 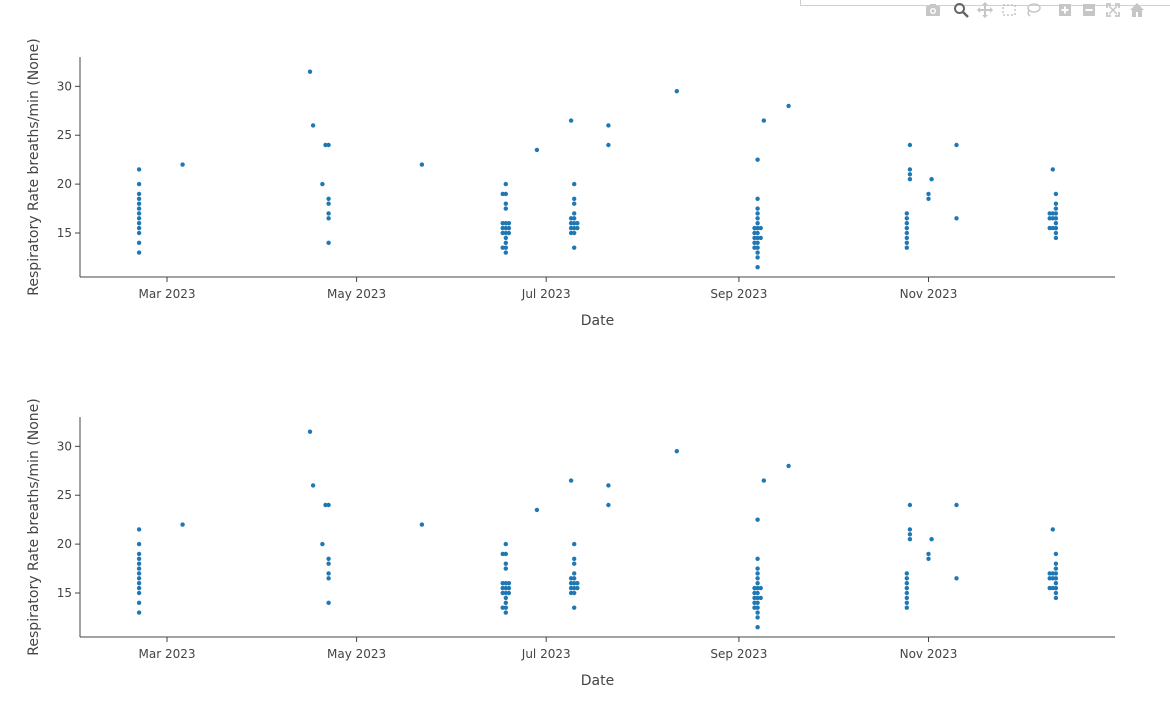 I want to click on zoom-out-icon, so click(x=1089, y=11).